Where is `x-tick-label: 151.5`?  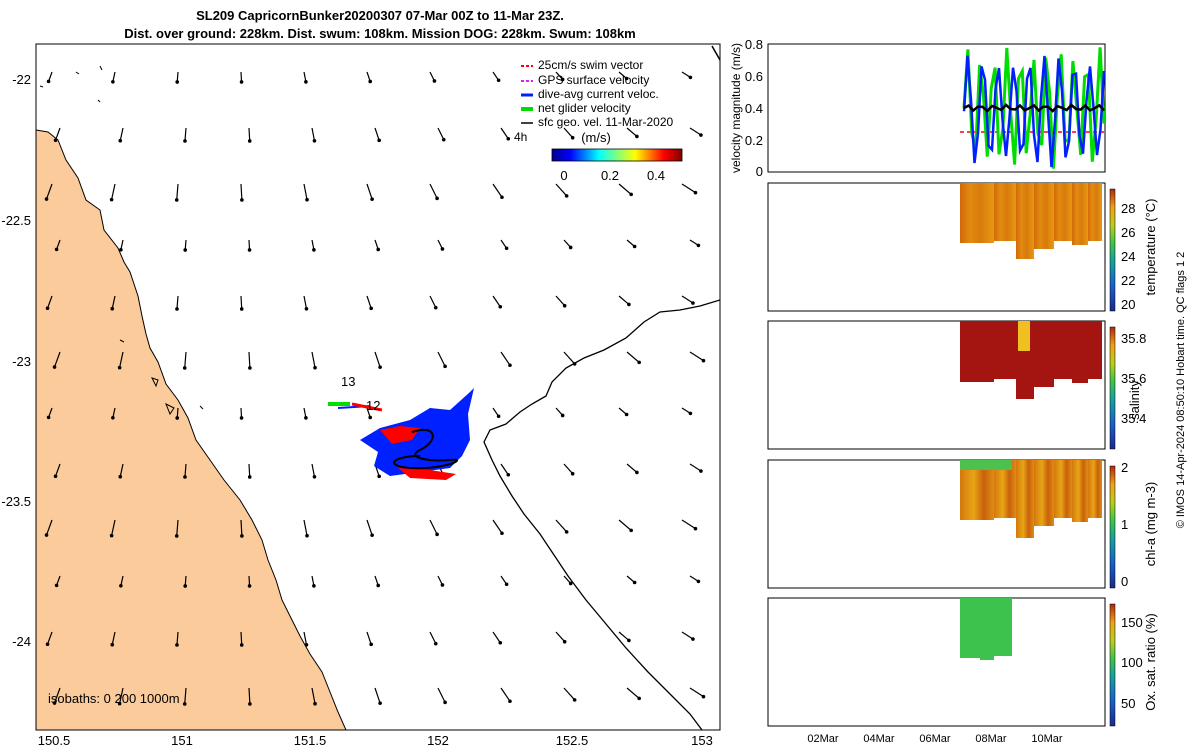
x-tick-label: 151.5 is located at coordinates (310, 740).